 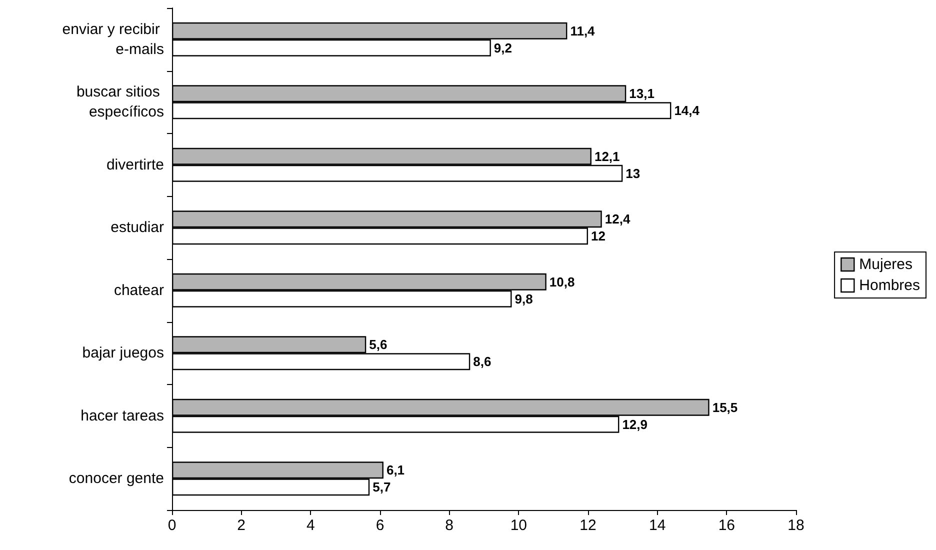 What do you see at coordinates (886, 264) in the screenshot?
I see `legend-label: Mujeres` at bounding box center [886, 264].